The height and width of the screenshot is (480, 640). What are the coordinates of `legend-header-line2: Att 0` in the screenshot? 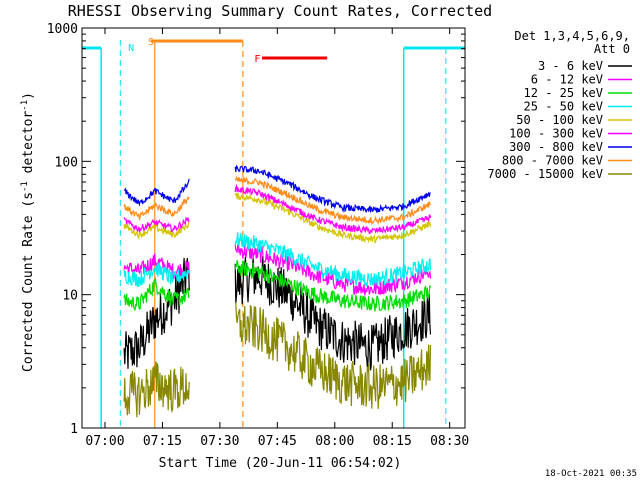 It's located at (612, 49).